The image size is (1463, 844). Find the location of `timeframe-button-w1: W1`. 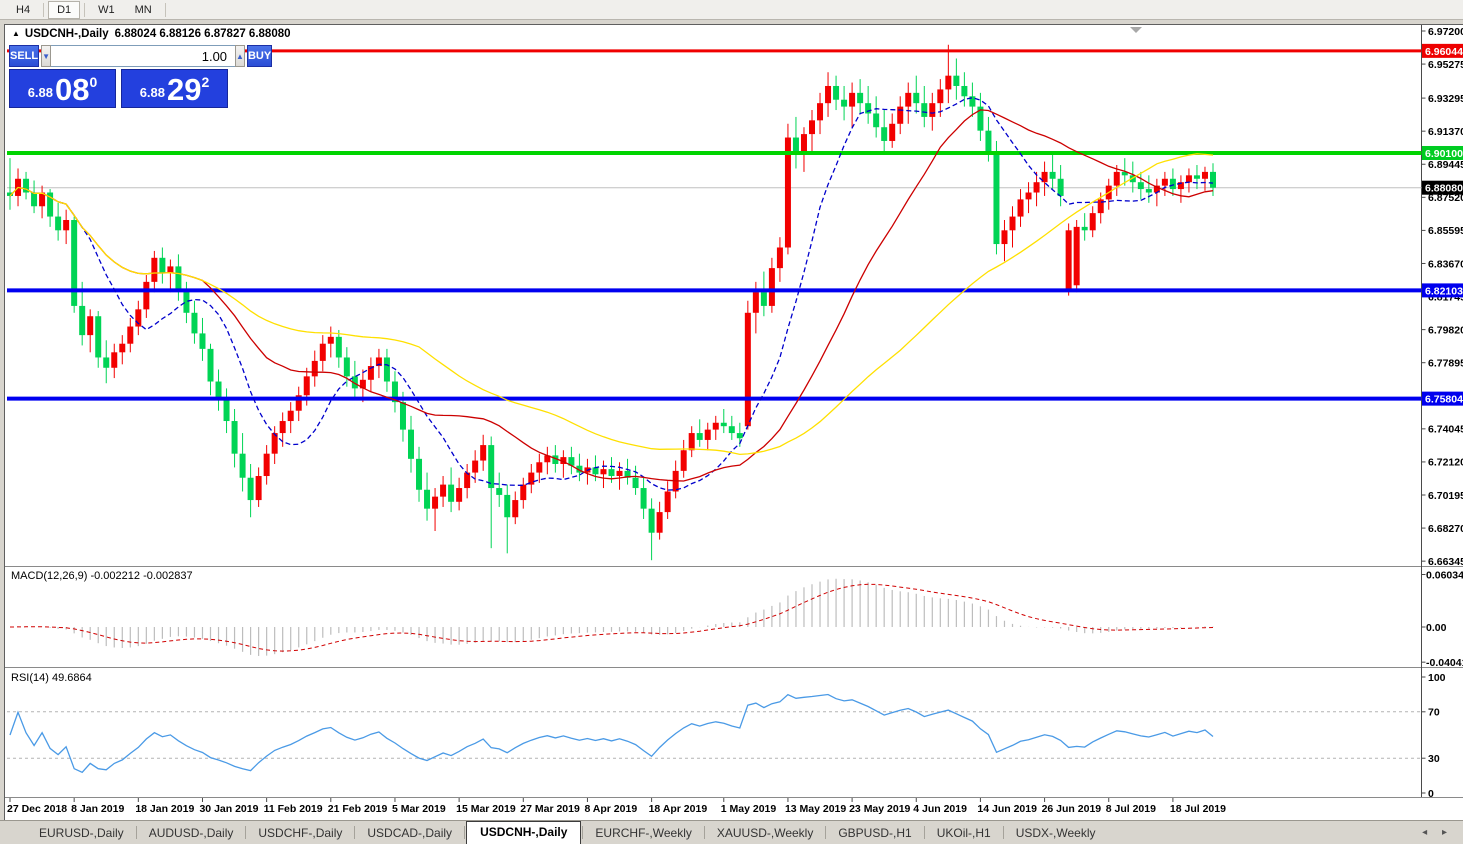

timeframe-button-w1: W1 is located at coordinates (106, 9).